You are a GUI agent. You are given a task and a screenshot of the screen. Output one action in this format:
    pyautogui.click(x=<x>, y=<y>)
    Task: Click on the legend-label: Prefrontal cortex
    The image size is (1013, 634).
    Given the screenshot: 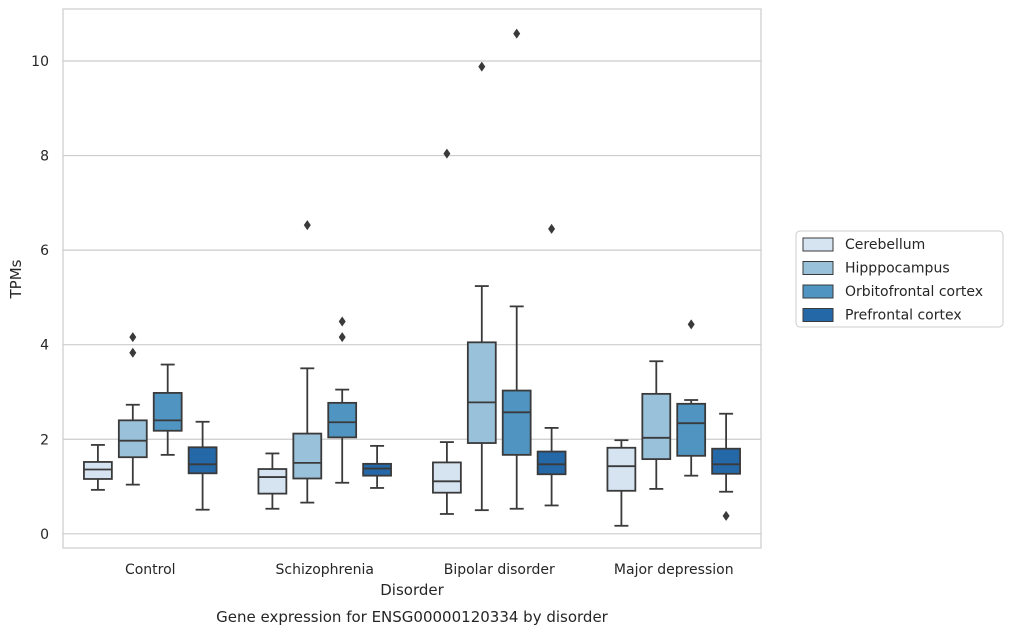 What is the action you would take?
    pyautogui.click(x=903, y=316)
    